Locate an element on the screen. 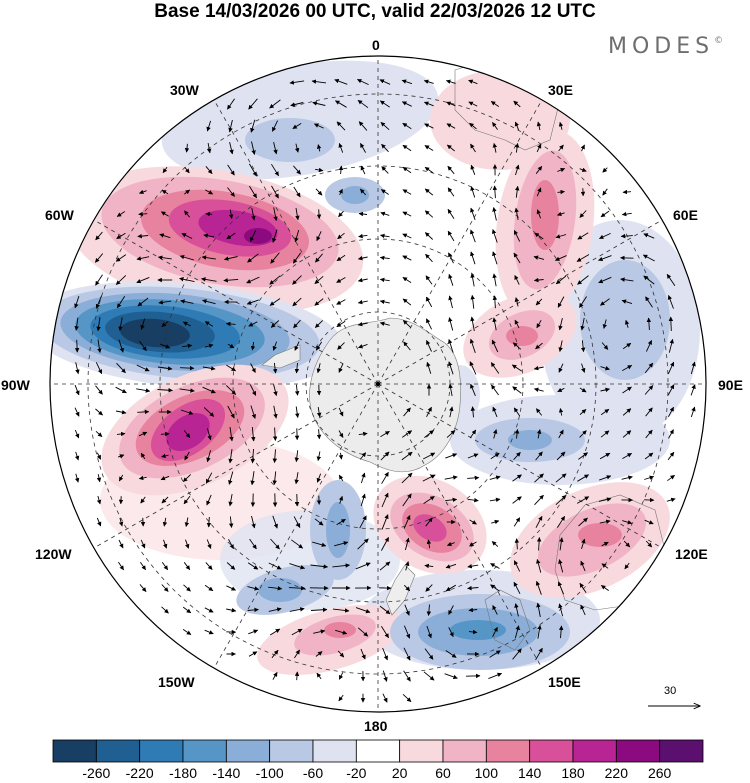 The image size is (750, 783). label-150w: 150W is located at coordinates (176, 682).